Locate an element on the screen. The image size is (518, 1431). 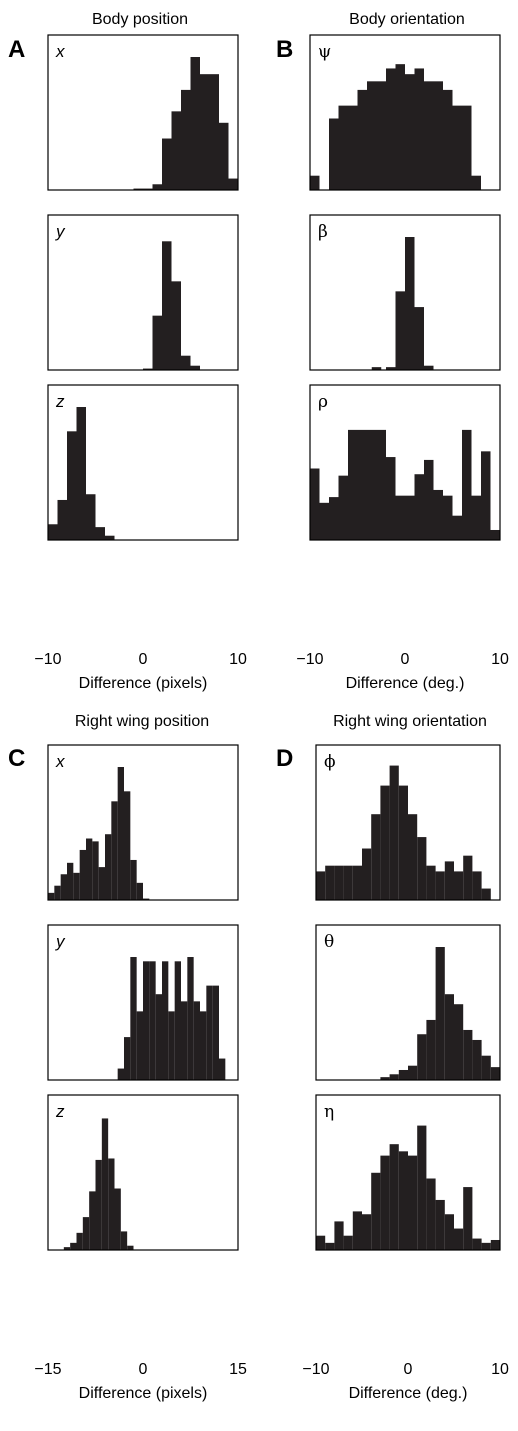
x-tick-label: 15 is located at coordinates (238, 1369).